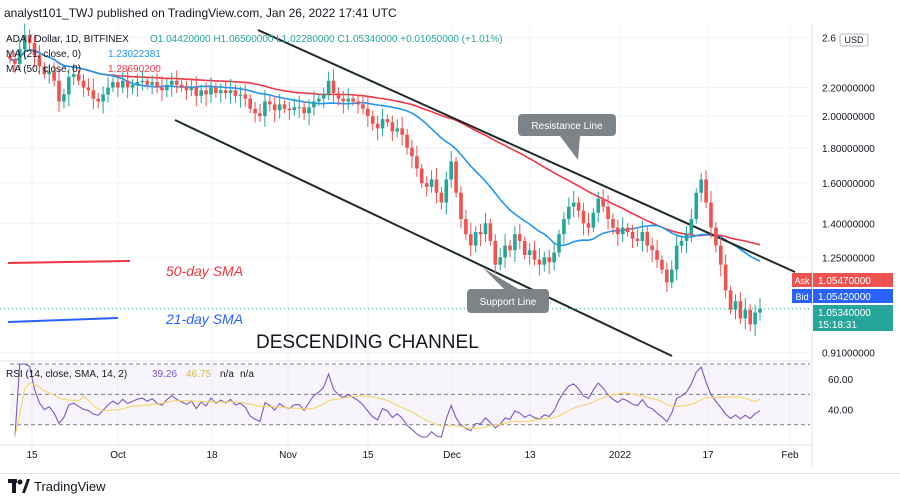 The height and width of the screenshot is (499, 900). What do you see at coordinates (69, 262) in the screenshot?
I see `sma50-legend-line` at bounding box center [69, 262].